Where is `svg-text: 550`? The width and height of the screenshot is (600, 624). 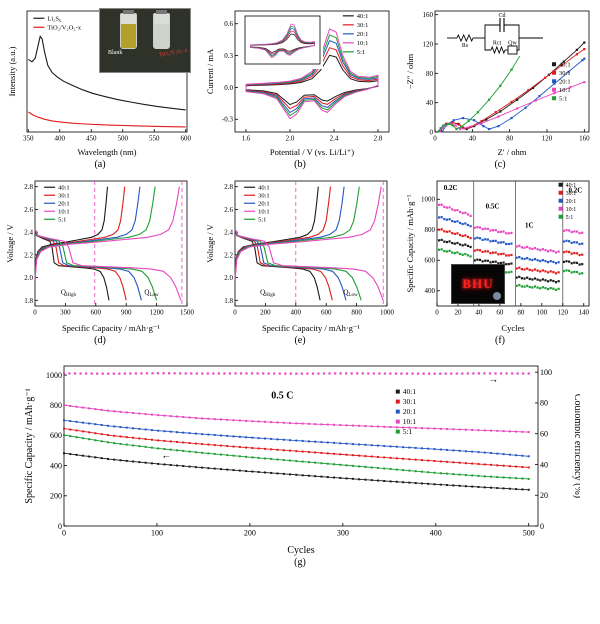
svg-text: 550 is located at coordinates (154, 139).